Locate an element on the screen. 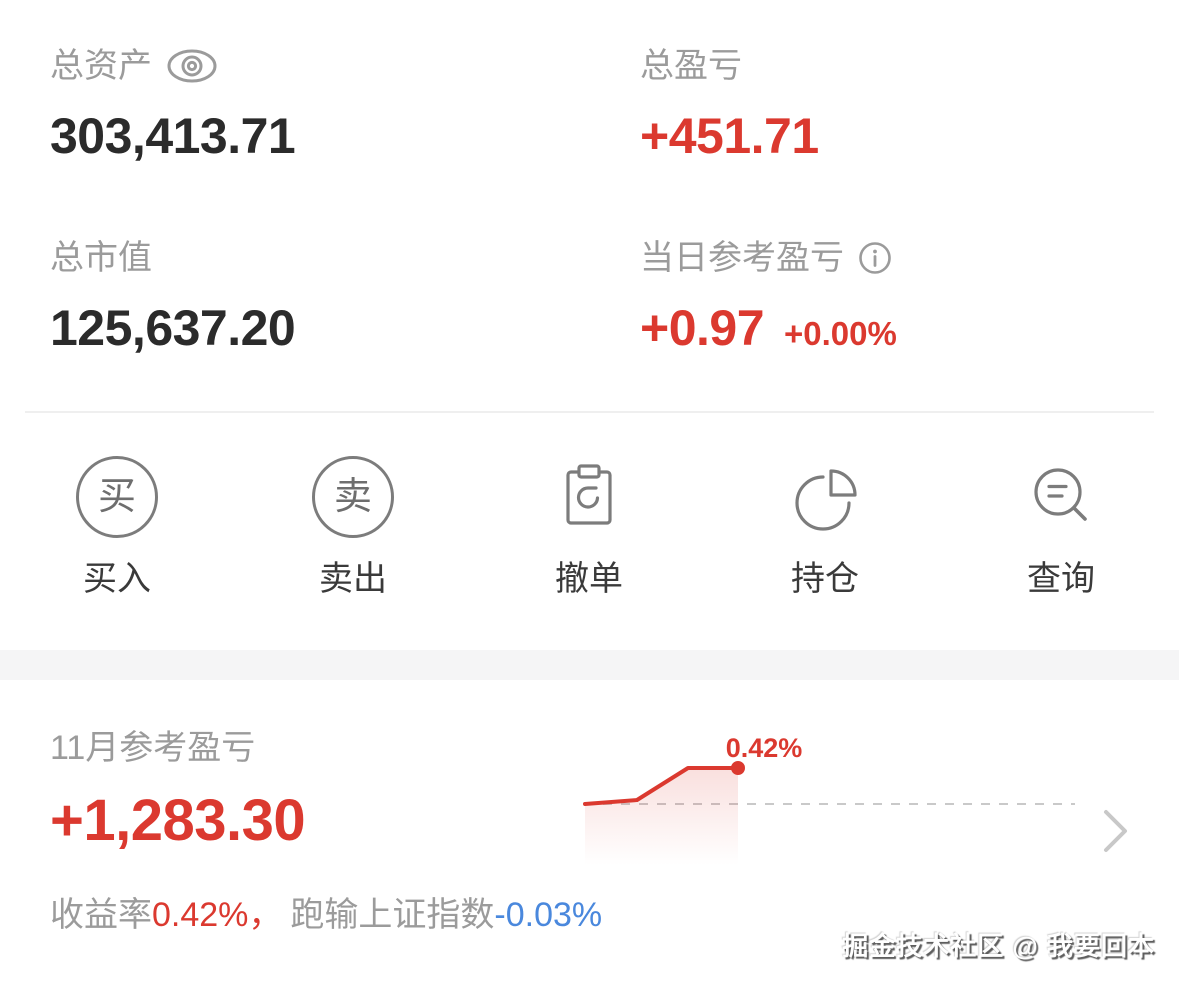  buy-button: 买 买入 is located at coordinates (117, 527).